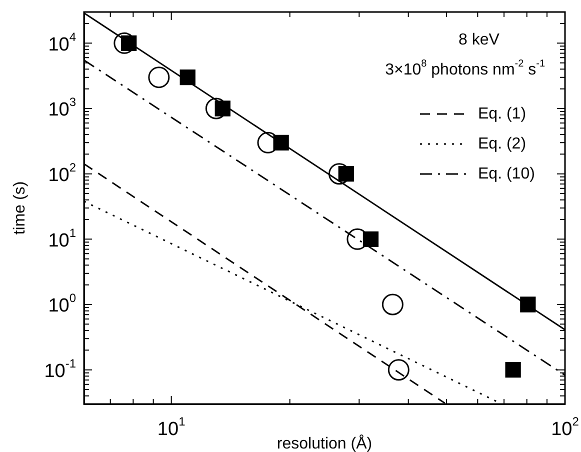 The height and width of the screenshot is (452, 581). I want to click on legend-label: Eq. (2), so click(502, 143).